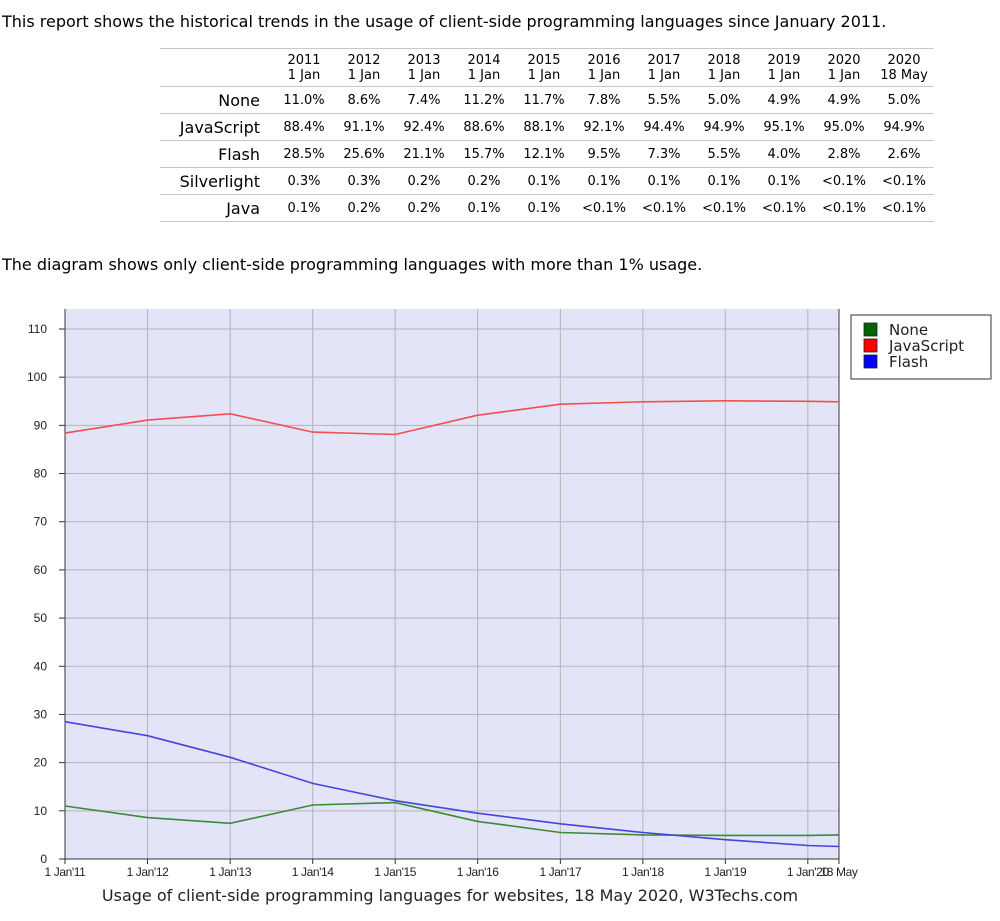 Image resolution: width=1000 pixels, height=921 pixels. Describe the element at coordinates (452, 784) in the screenshot. I see `series-line-flash` at that location.